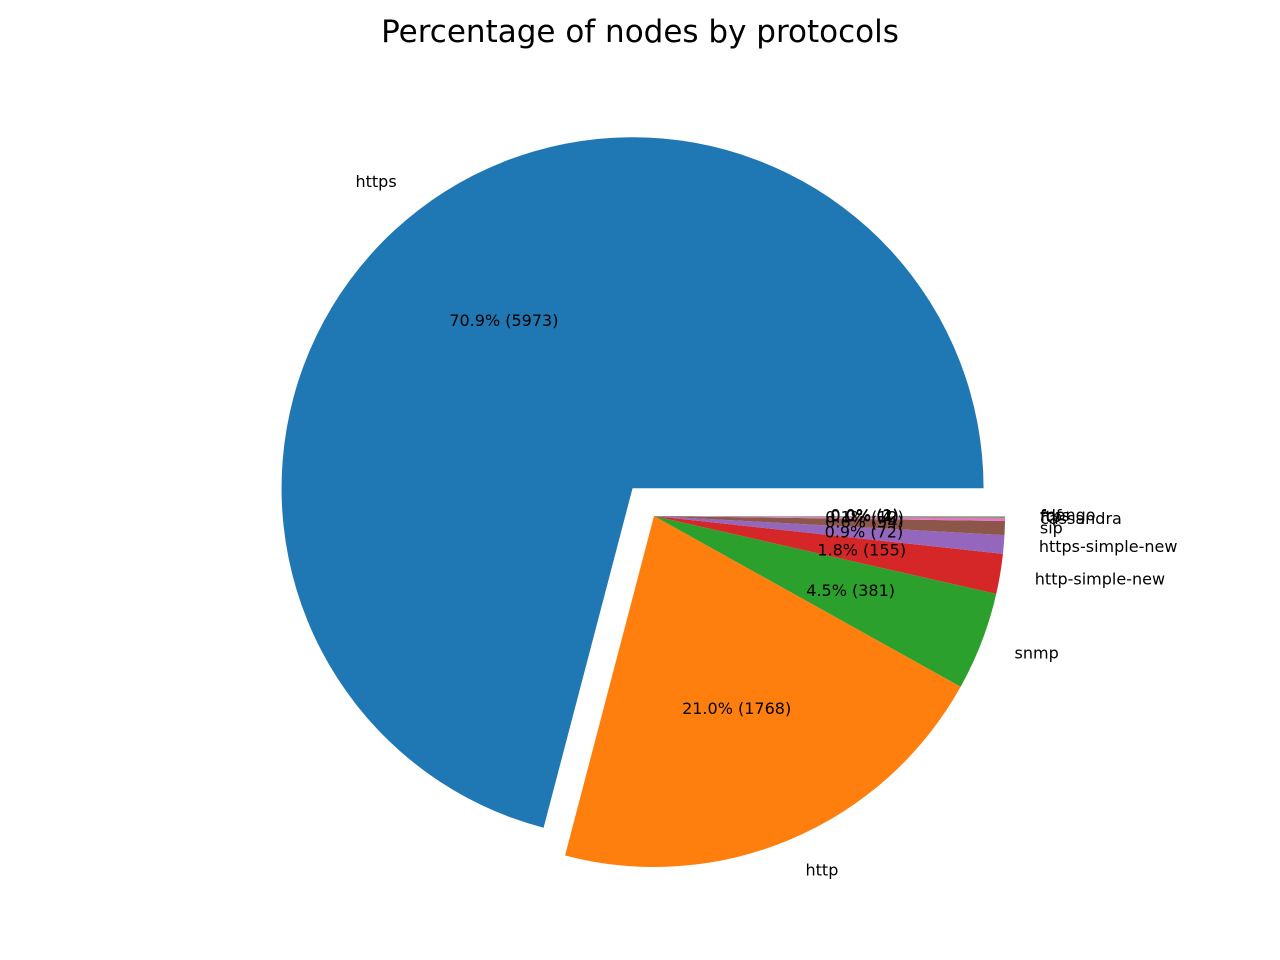 The height and width of the screenshot is (960, 1280). I want to click on slice-pct-label-mongo: 0.0% (1), so click(864, 515).